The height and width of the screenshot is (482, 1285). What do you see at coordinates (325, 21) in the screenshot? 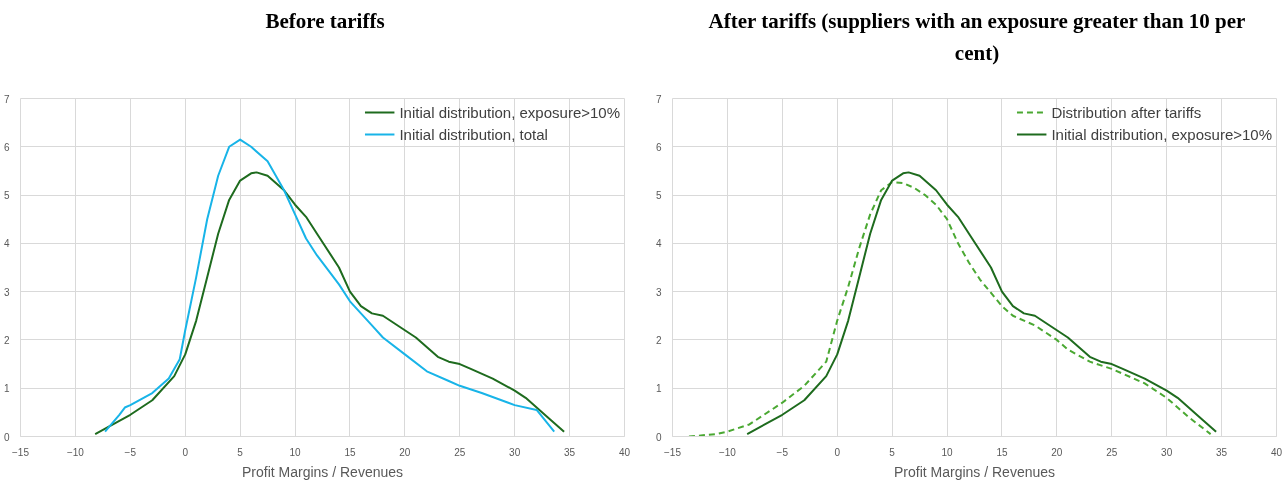
I see `chart-title: Before tariffs` at bounding box center [325, 21].